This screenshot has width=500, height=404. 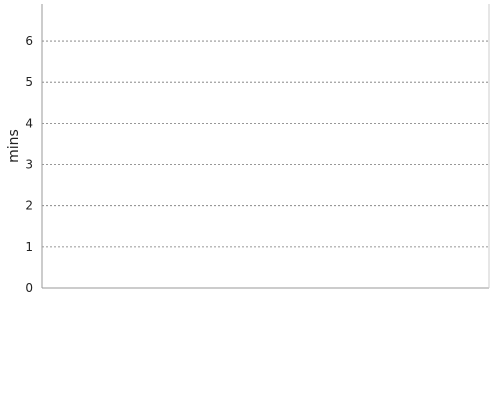 What do you see at coordinates (29, 41) in the screenshot?
I see `y-tick-label: 6` at bounding box center [29, 41].